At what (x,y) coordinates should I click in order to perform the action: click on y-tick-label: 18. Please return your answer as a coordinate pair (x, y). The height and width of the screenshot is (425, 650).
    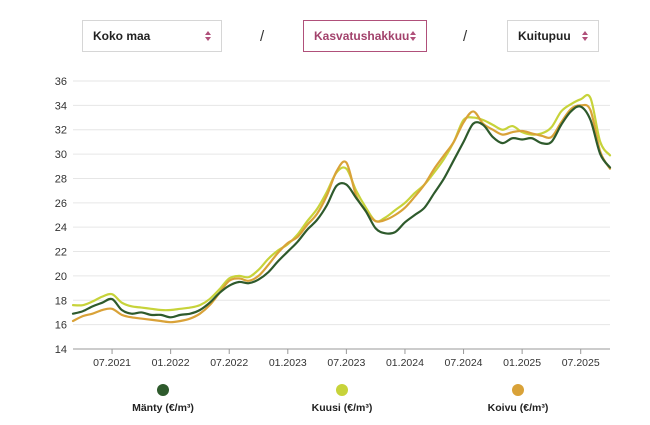
    Looking at the image, I should click on (61, 301).